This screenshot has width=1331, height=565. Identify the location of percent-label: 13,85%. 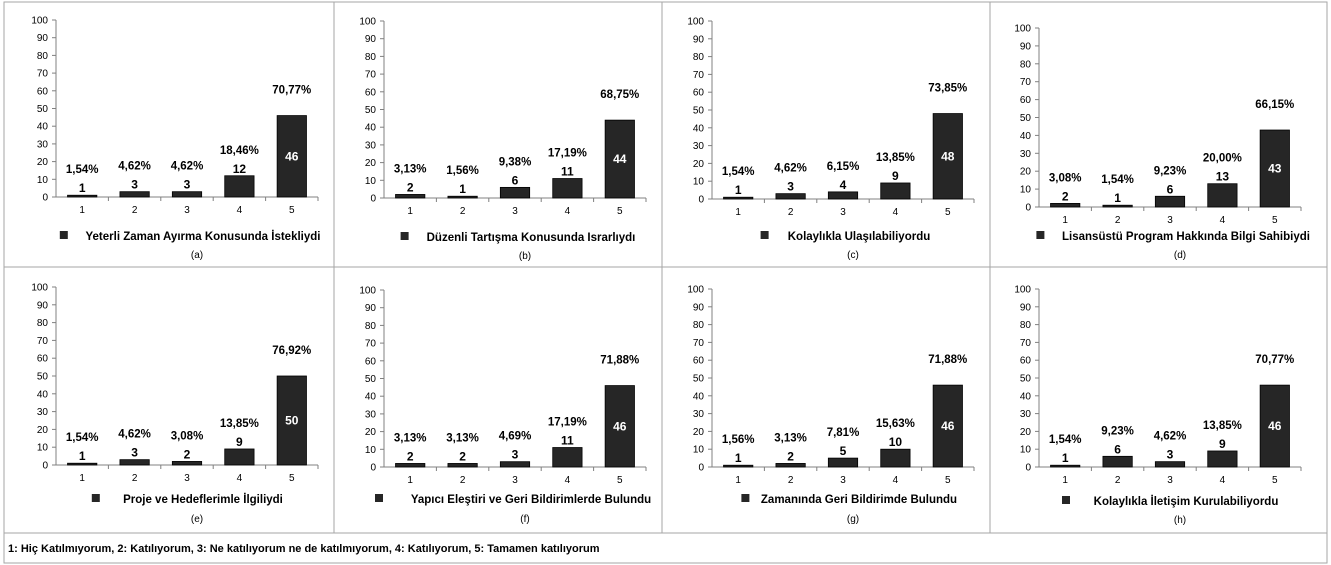
(1222, 426).